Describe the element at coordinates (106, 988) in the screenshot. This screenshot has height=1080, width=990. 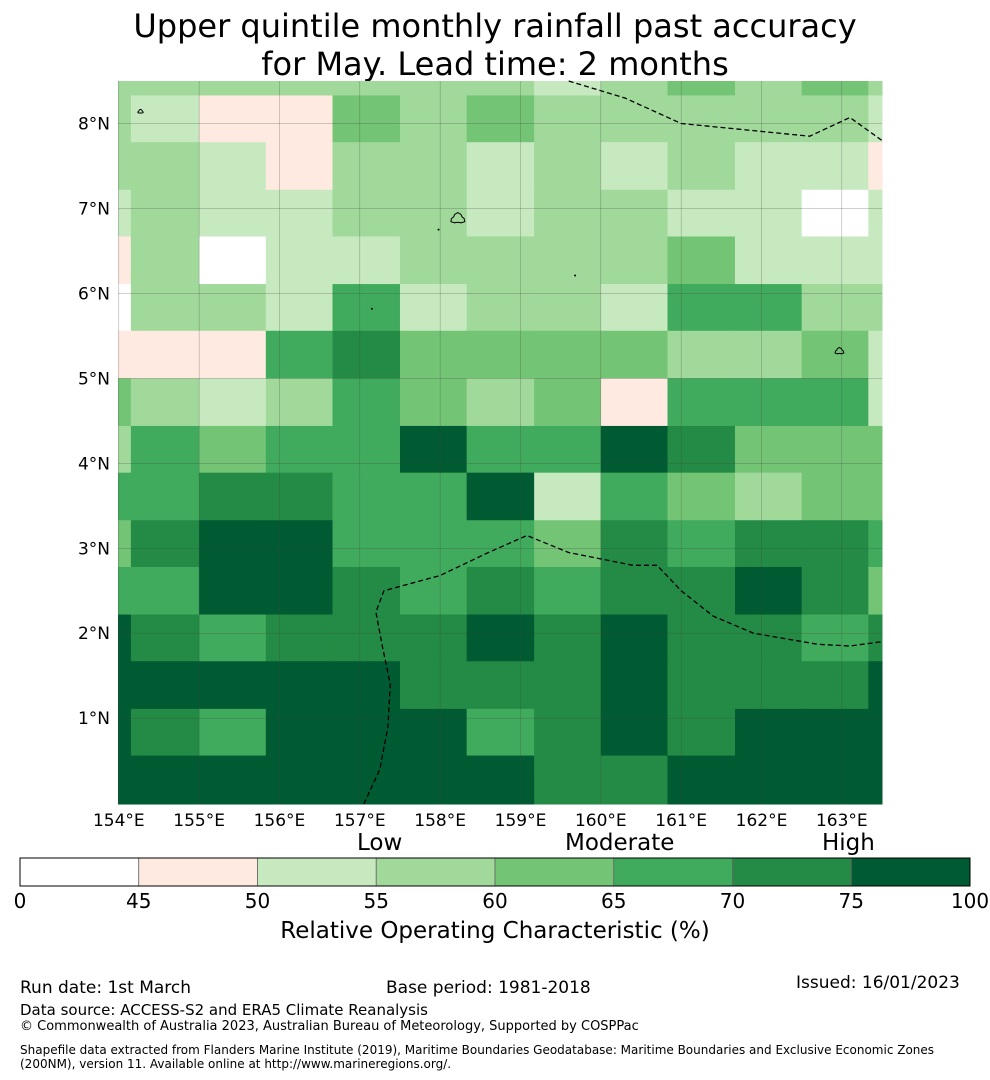
I see `run-date: Run date: 1st March` at that location.